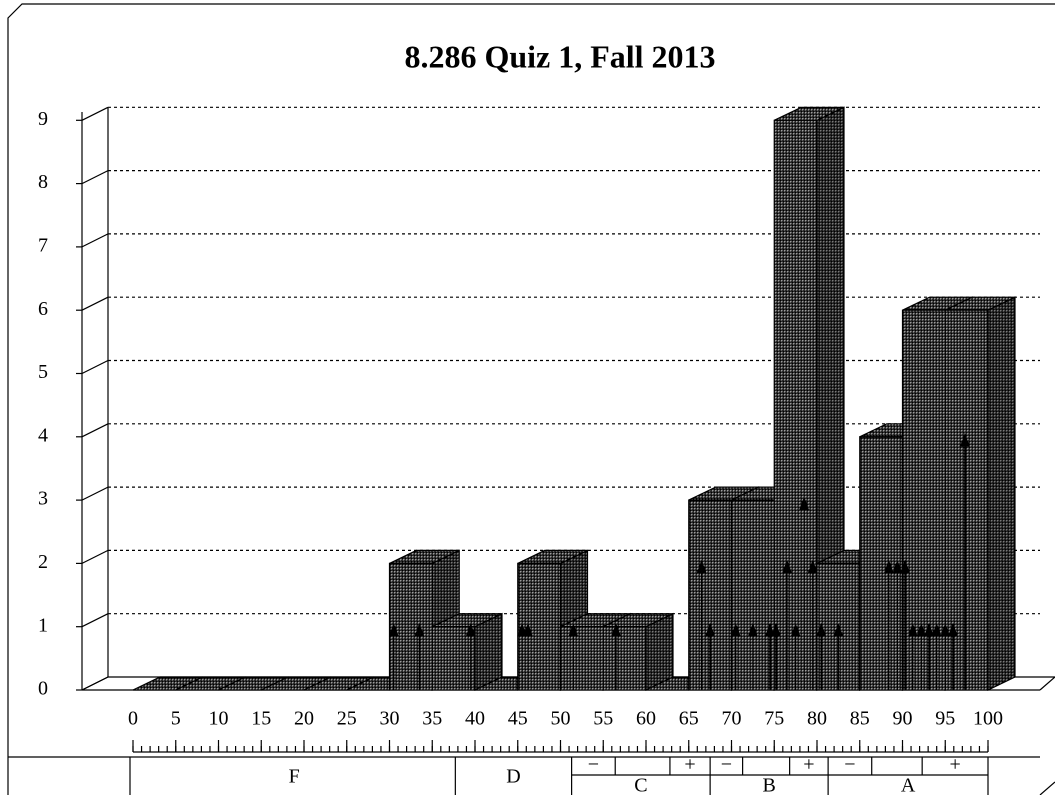  I want to click on bar-side, so click(1001, 493).